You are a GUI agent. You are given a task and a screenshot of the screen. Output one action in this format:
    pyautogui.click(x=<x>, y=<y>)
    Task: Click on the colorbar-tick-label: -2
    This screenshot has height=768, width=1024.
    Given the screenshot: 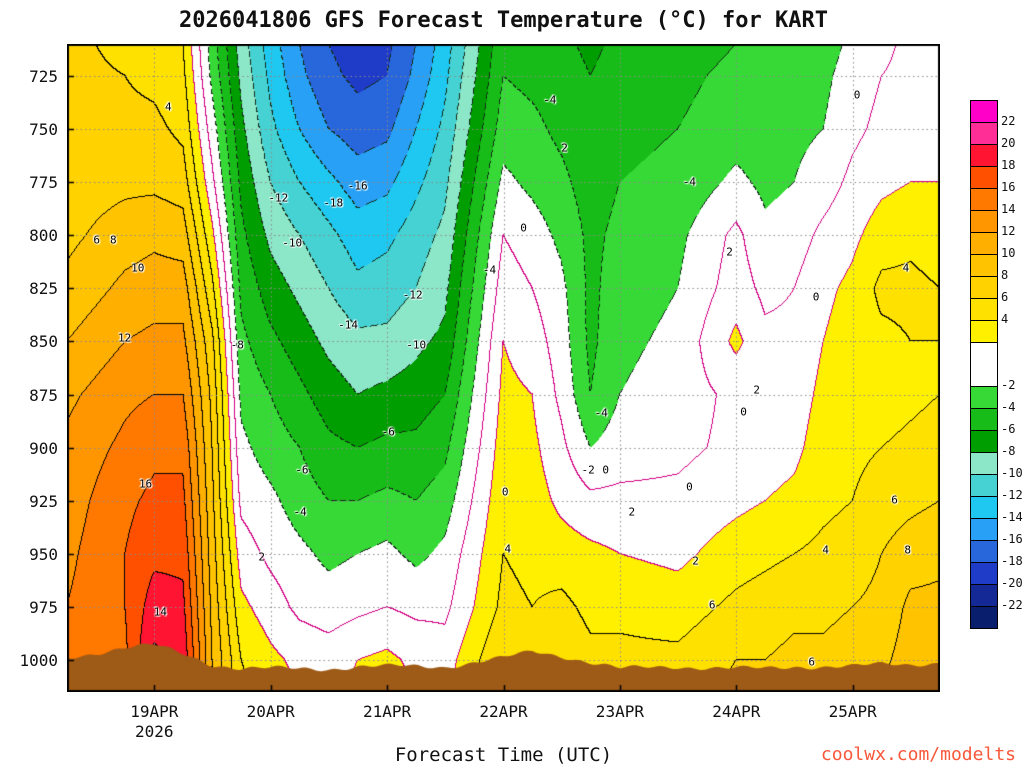 What is the action you would take?
    pyautogui.click(x=1008, y=385)
    